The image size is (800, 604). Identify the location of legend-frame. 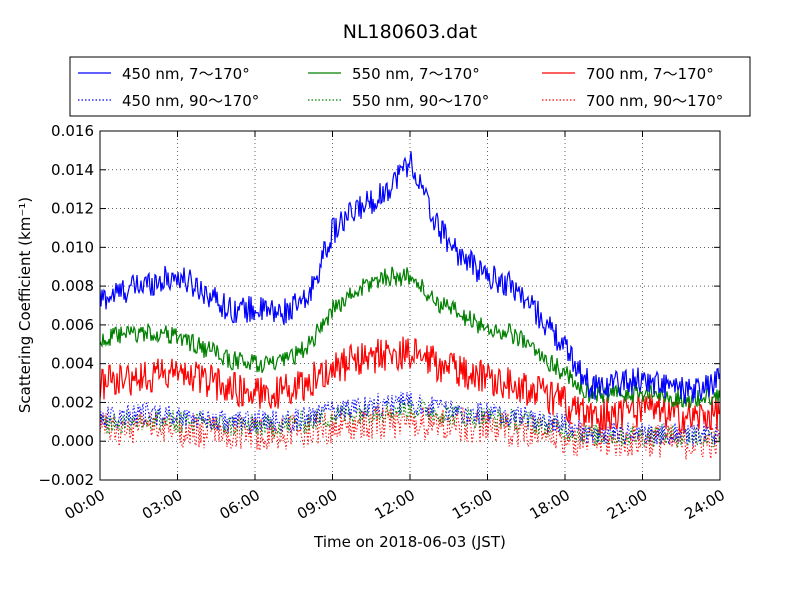
(410, 86).